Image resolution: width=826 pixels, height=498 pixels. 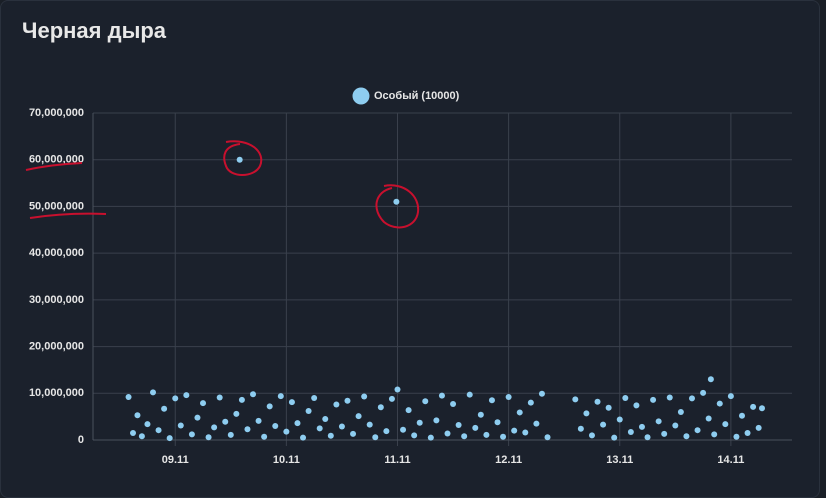 I want to click on annotation, so click(x=222, y=184).